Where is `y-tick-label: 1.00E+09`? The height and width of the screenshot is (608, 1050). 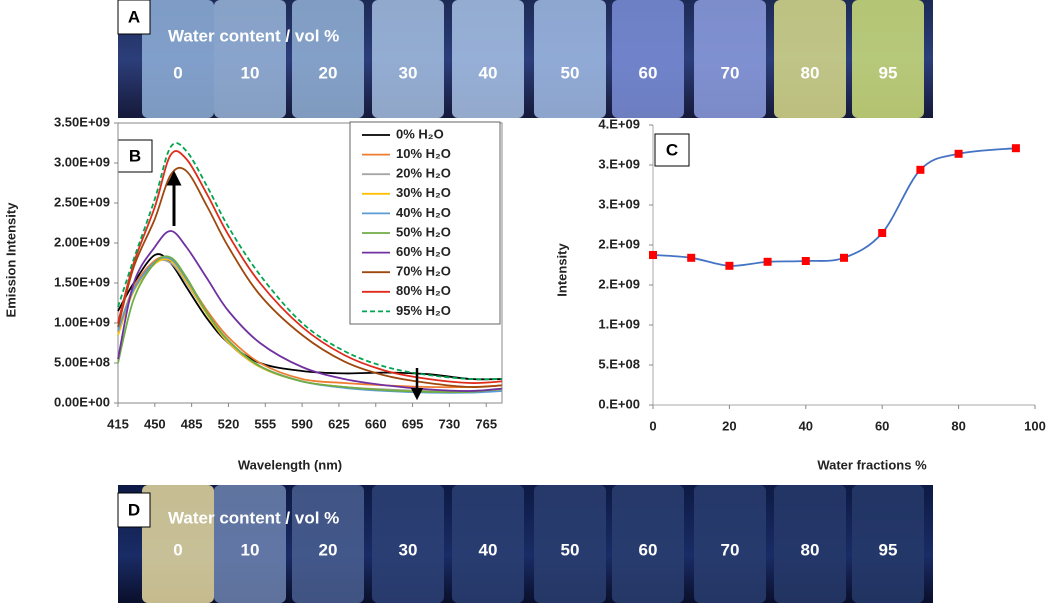 y-tick-label: 1.00E+09 is located at coordinates (82, 321).